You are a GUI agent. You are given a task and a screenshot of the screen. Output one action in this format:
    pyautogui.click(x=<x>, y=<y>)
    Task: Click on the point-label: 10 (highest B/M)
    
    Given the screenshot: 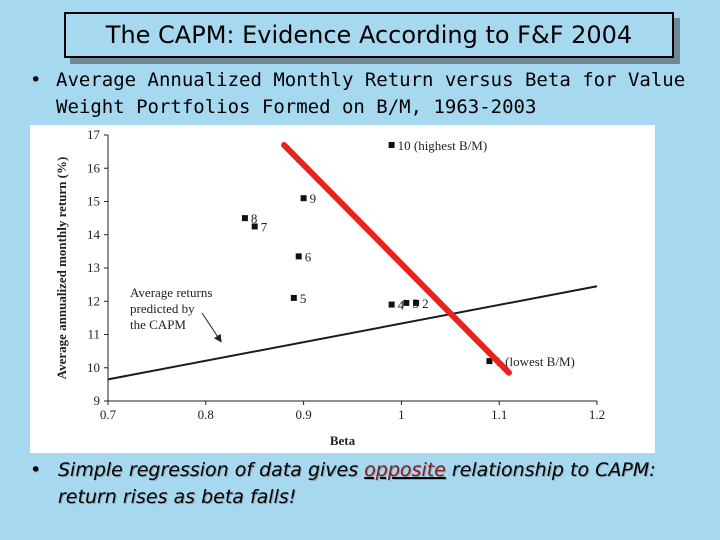 What is the action you would take?
    pyautogui.click(x=443, y=145)
    